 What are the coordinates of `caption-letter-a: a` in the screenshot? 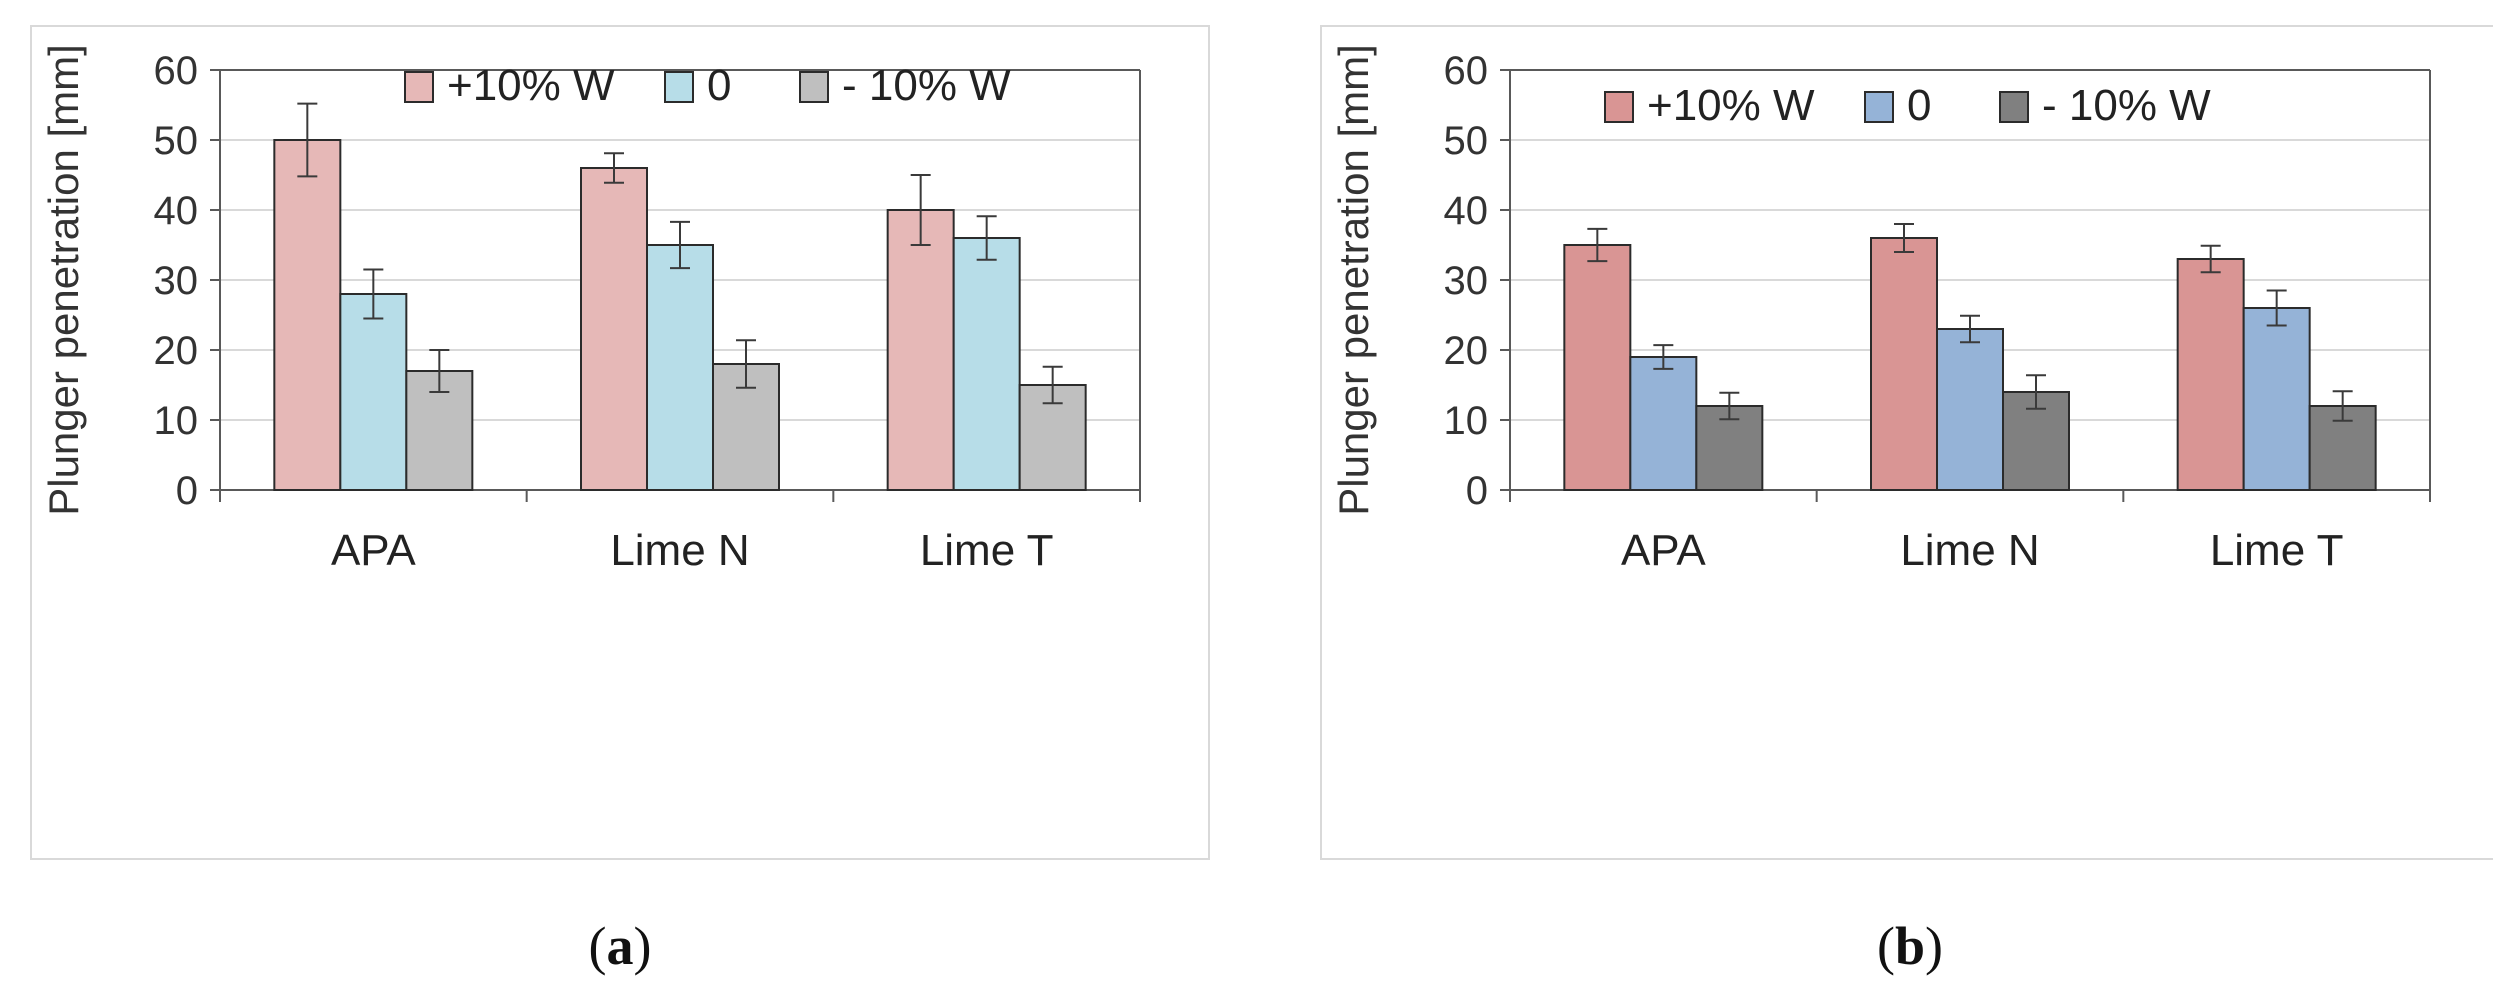 It's located at (620, 946).